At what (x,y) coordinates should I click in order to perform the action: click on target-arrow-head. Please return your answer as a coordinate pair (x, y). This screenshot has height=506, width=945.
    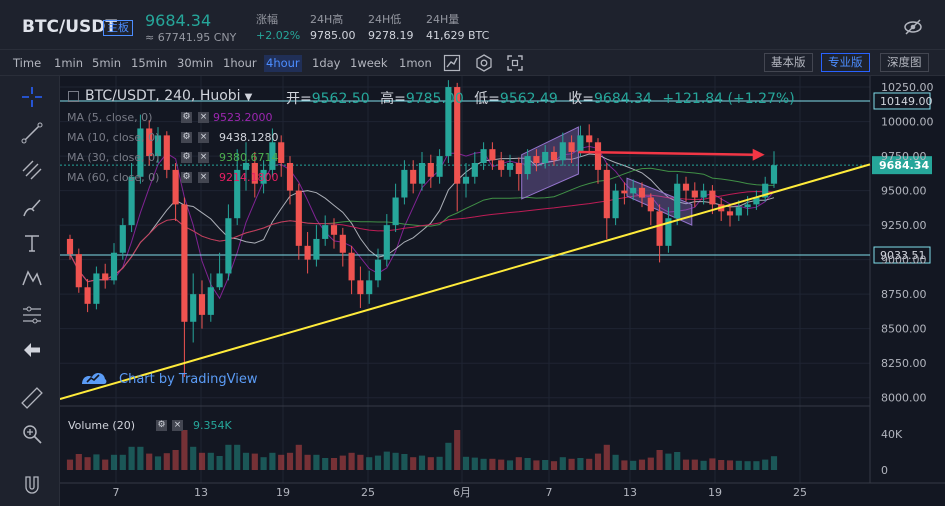
    Looking at the image, I should click on (758, 154).